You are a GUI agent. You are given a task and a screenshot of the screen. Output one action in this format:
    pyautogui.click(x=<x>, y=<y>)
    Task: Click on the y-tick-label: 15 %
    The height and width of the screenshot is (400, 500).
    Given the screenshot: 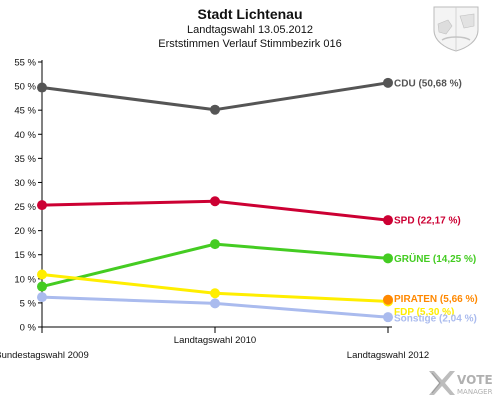 What is the action you would take?
    pyautogui.click(x=25, y=255)
    